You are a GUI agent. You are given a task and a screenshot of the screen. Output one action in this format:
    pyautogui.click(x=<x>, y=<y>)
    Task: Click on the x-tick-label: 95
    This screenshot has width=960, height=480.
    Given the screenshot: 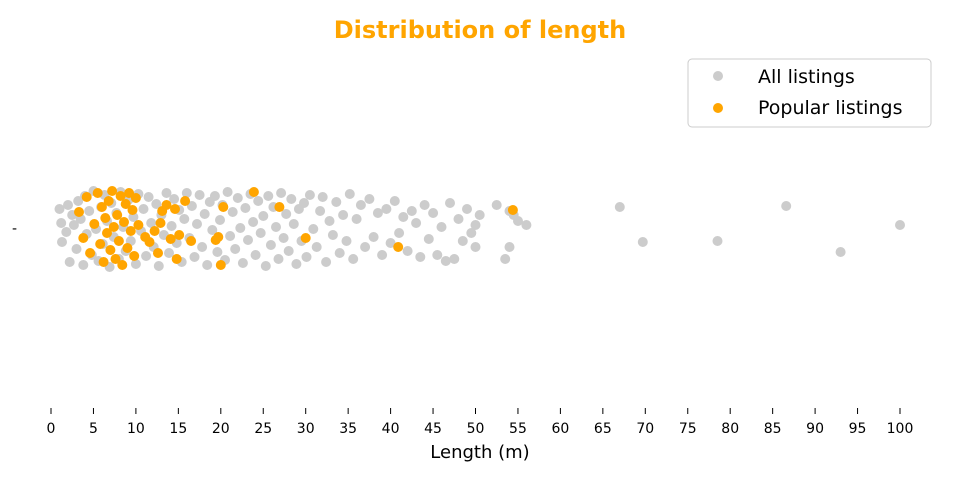 What is the action you would take?
    pyautogui.click(x=858, y=429)
    